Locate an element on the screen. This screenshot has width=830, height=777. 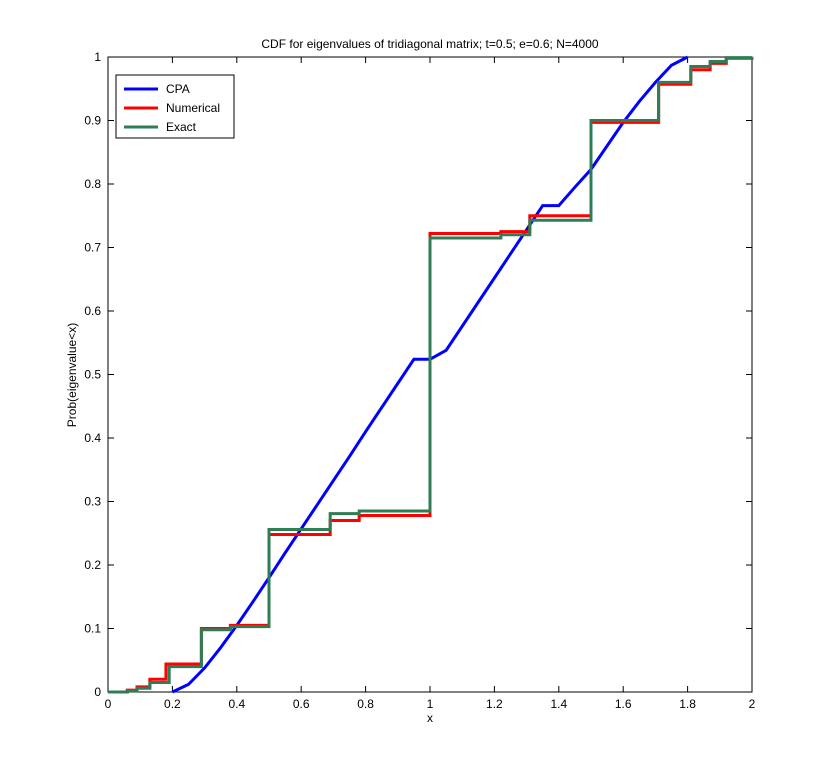
y-tick-label: 0.2 is located at coordinates (92, 565).